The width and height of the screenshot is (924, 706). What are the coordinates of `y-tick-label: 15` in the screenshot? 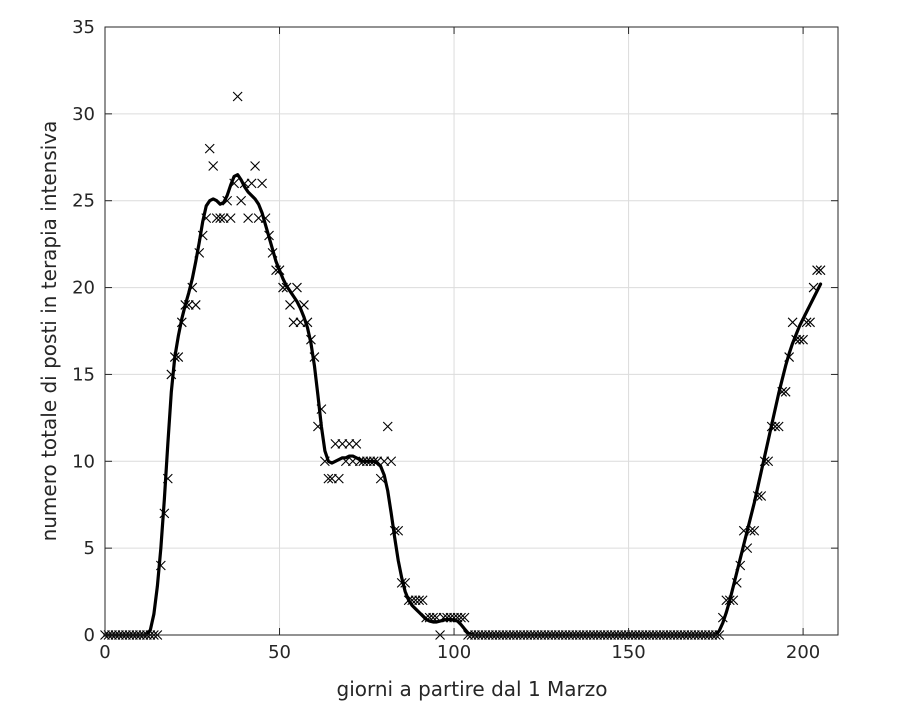 It's located at (83, 374).